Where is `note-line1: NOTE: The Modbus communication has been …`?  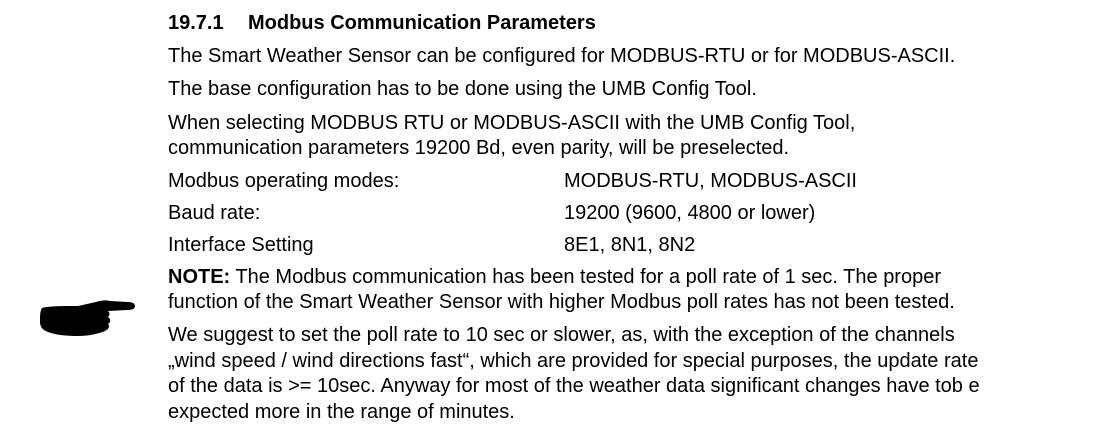
note-line1: NOTE: The Modbus communication has been … is located at coordinates (561, 277).